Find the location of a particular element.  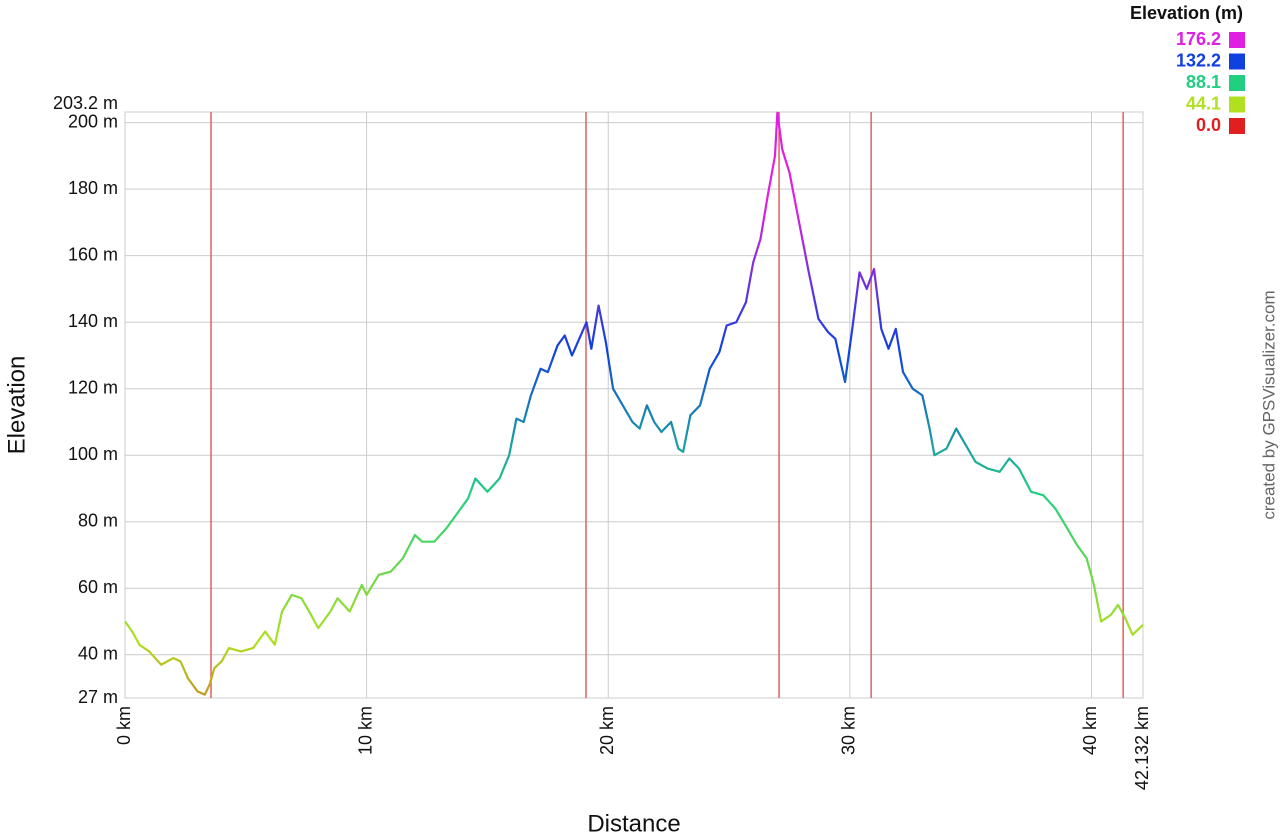

y-tick-label: 27 m is located at coordinates (98, 697).